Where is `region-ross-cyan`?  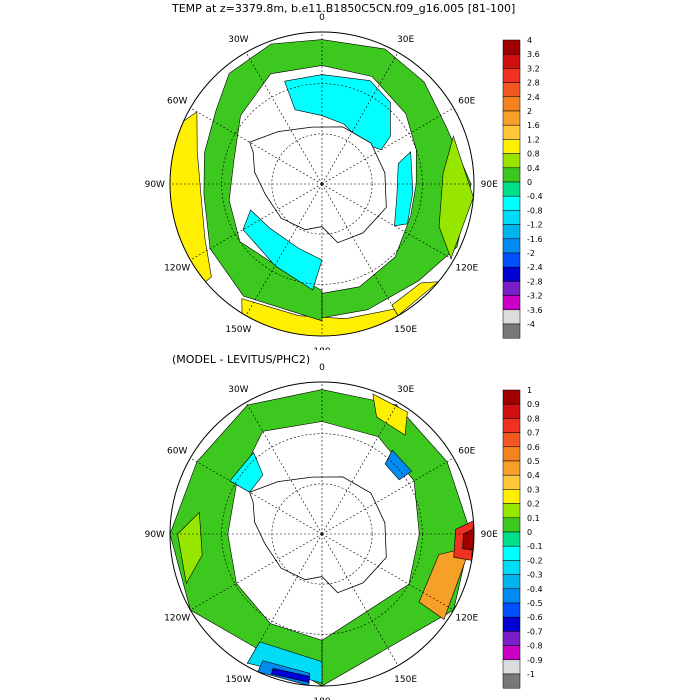 region-ross-cyan is located at coordinates (282, 250).